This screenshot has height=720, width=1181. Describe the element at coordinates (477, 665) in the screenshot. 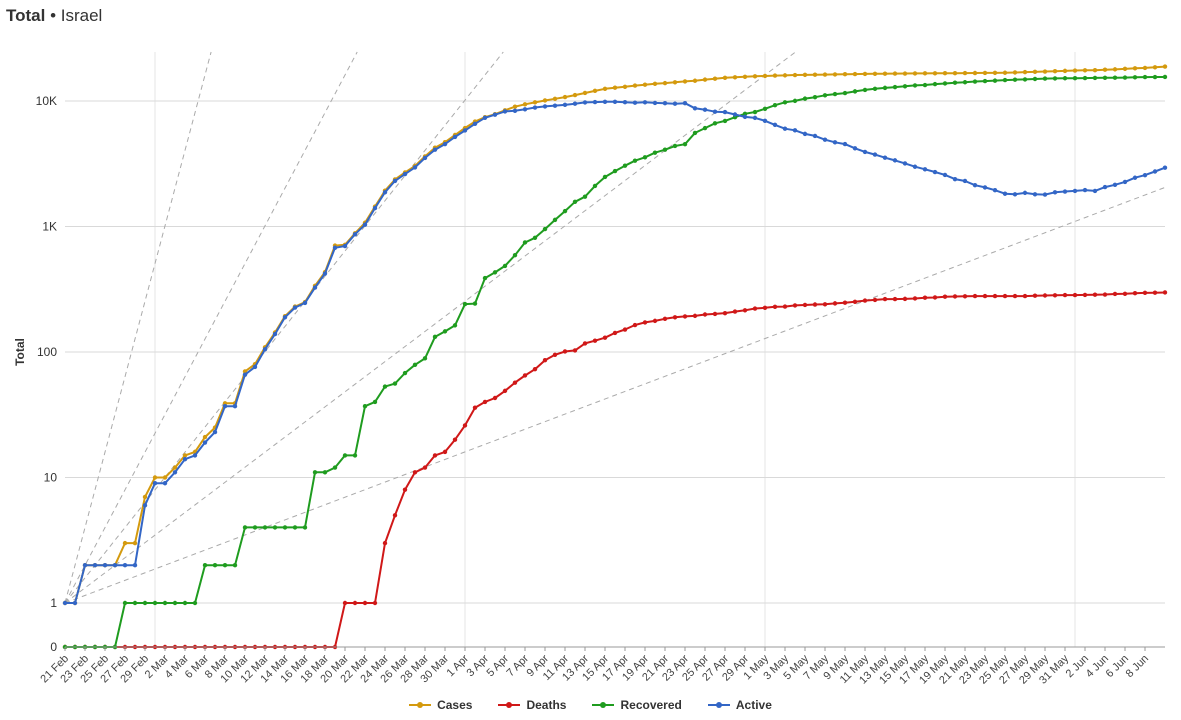

I see `x-tick-label: 3 Apr` at that location.